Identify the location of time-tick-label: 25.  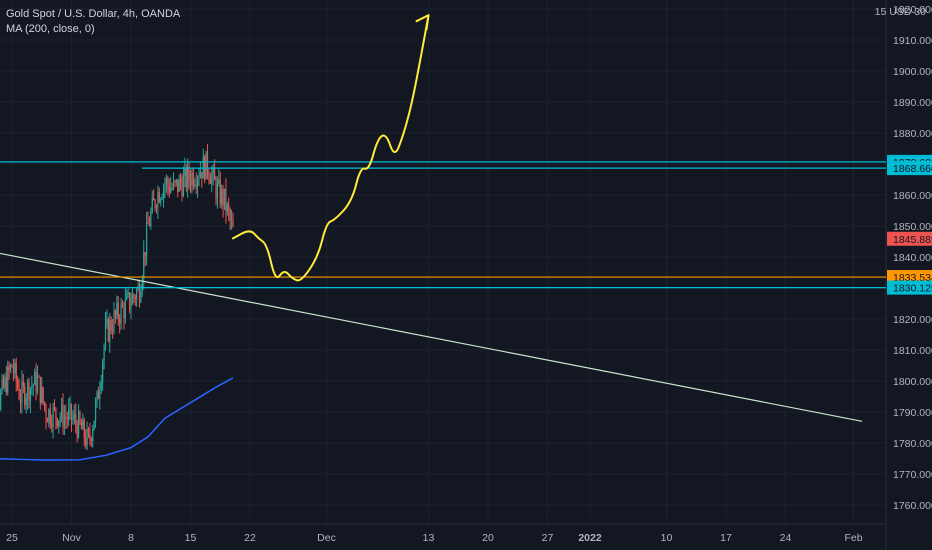
(12, 538).